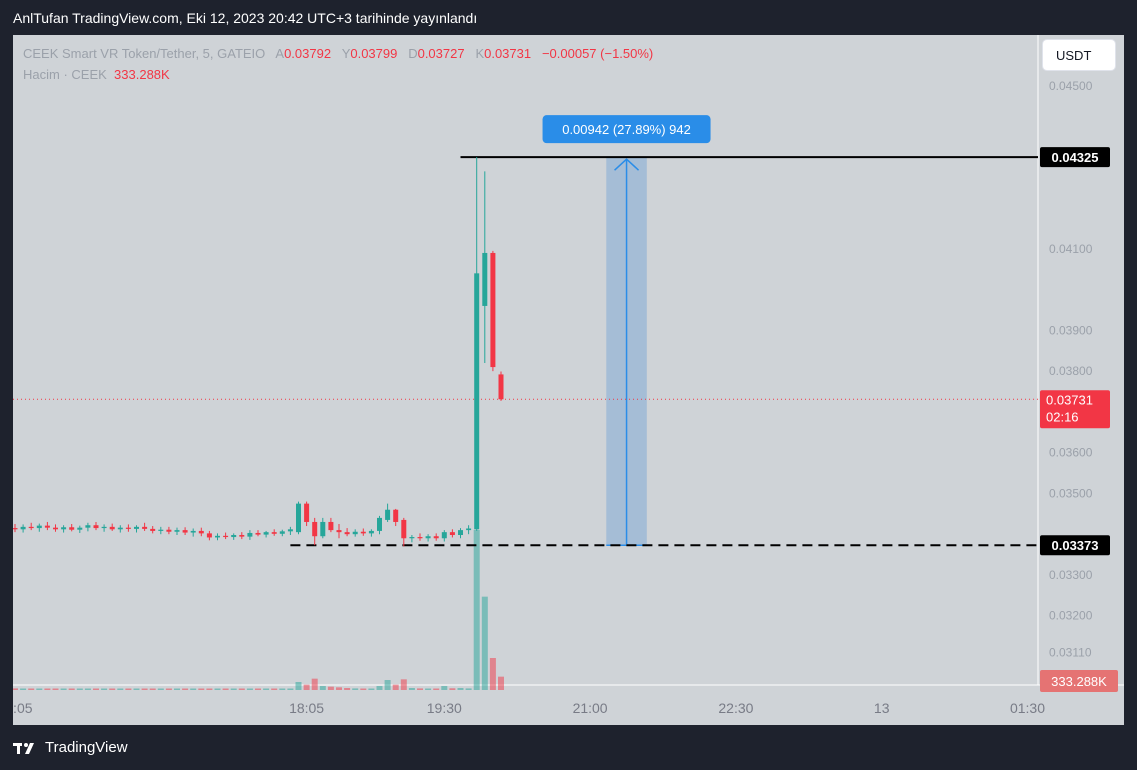 The height and width of the screenshot is (770, 1137). What do you see at coordinates (1071, 493) in the screenshot?
I see `y-tick-label: 0.03500` at bounding box center [1071, 493].